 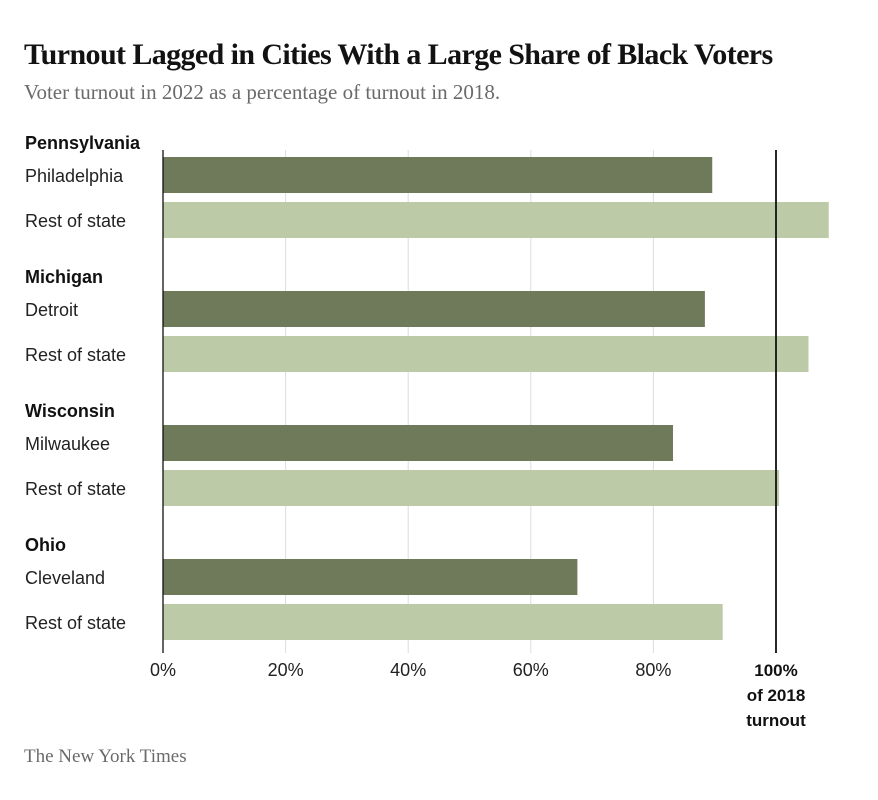 I want to click on x-tick-label: 20%, so click(x=286, y=670).